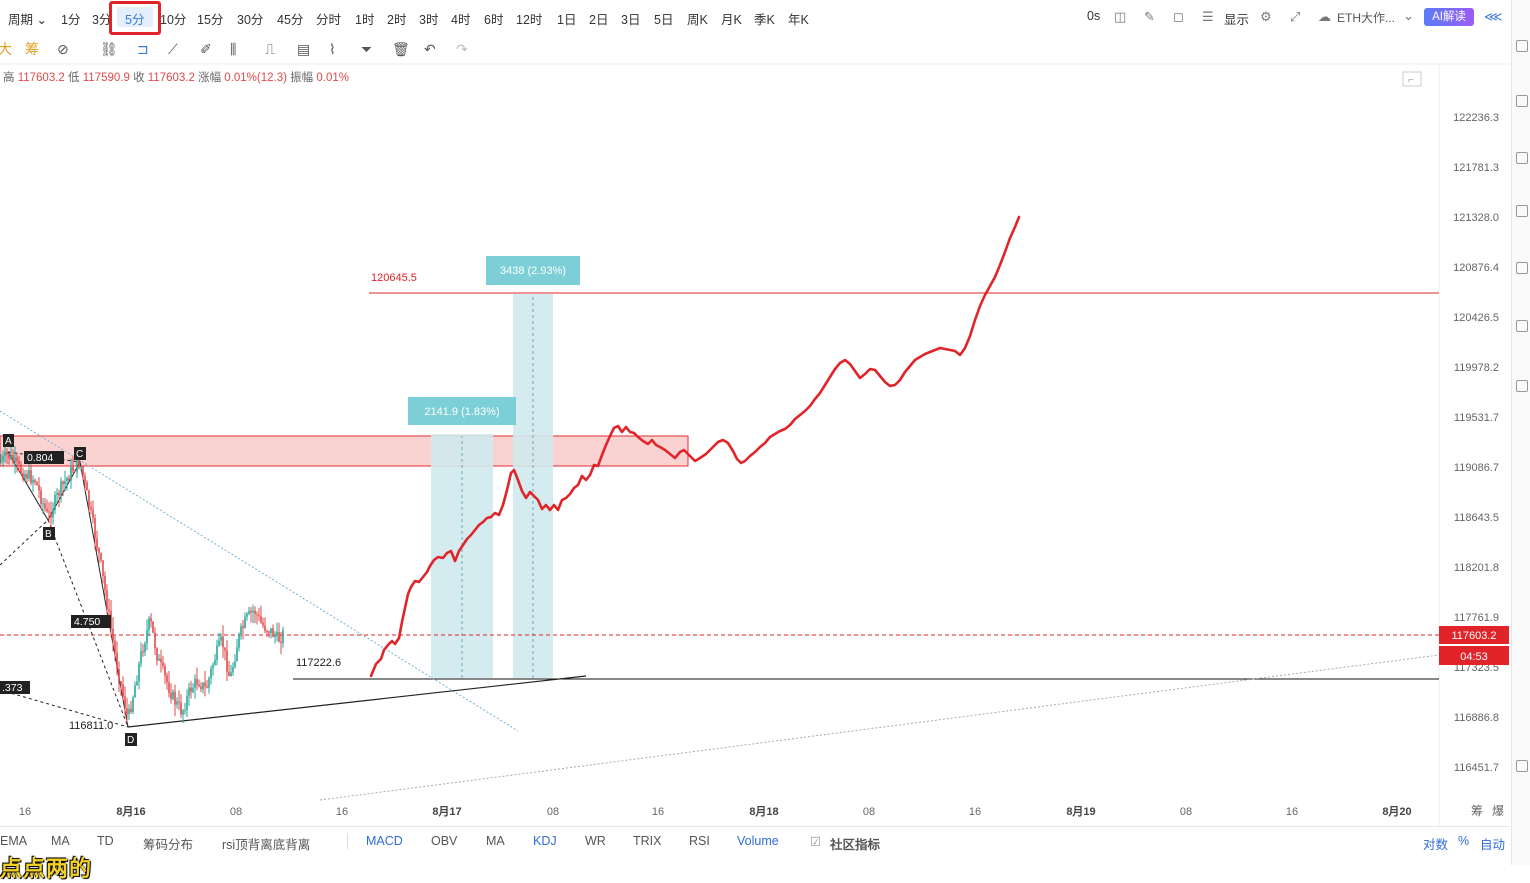 This screenshot has width=1530, height=883. What do you see at coordinates (304, 49) in the screenshot?
I see `note-icon: ▤` at bounding box center [304, 49].